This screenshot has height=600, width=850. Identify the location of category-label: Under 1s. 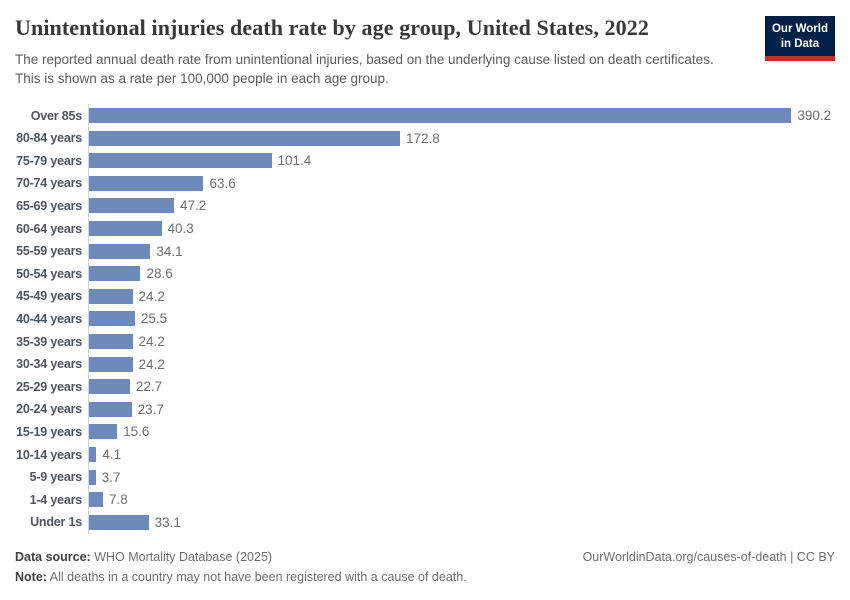
(56, 522).